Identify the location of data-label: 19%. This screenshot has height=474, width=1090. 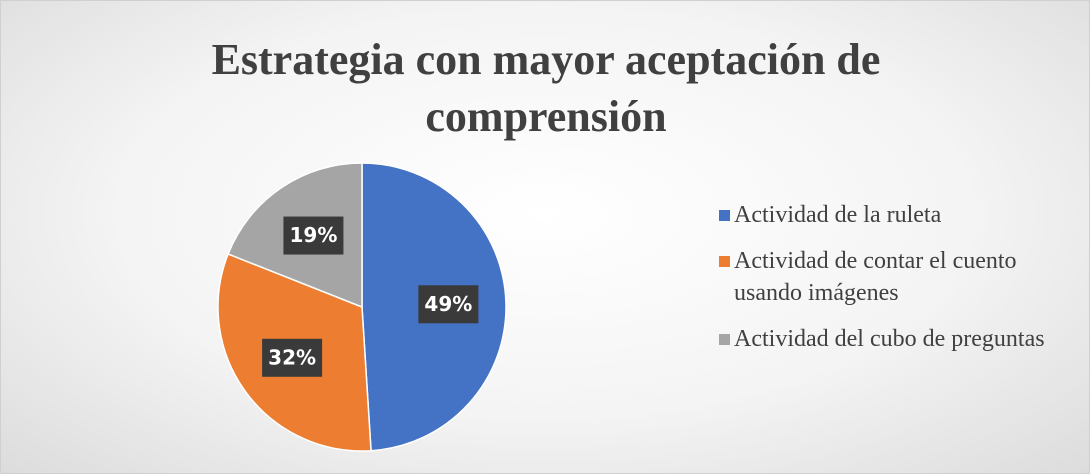
(313, 235).